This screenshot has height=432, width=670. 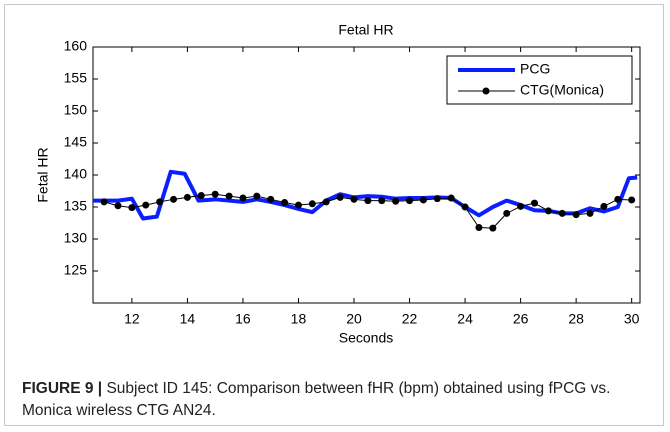 What do you see at coordinates (76, 238) in the screenshot?
I see `y-tick-label: 130` at bounding box center [76, 238].